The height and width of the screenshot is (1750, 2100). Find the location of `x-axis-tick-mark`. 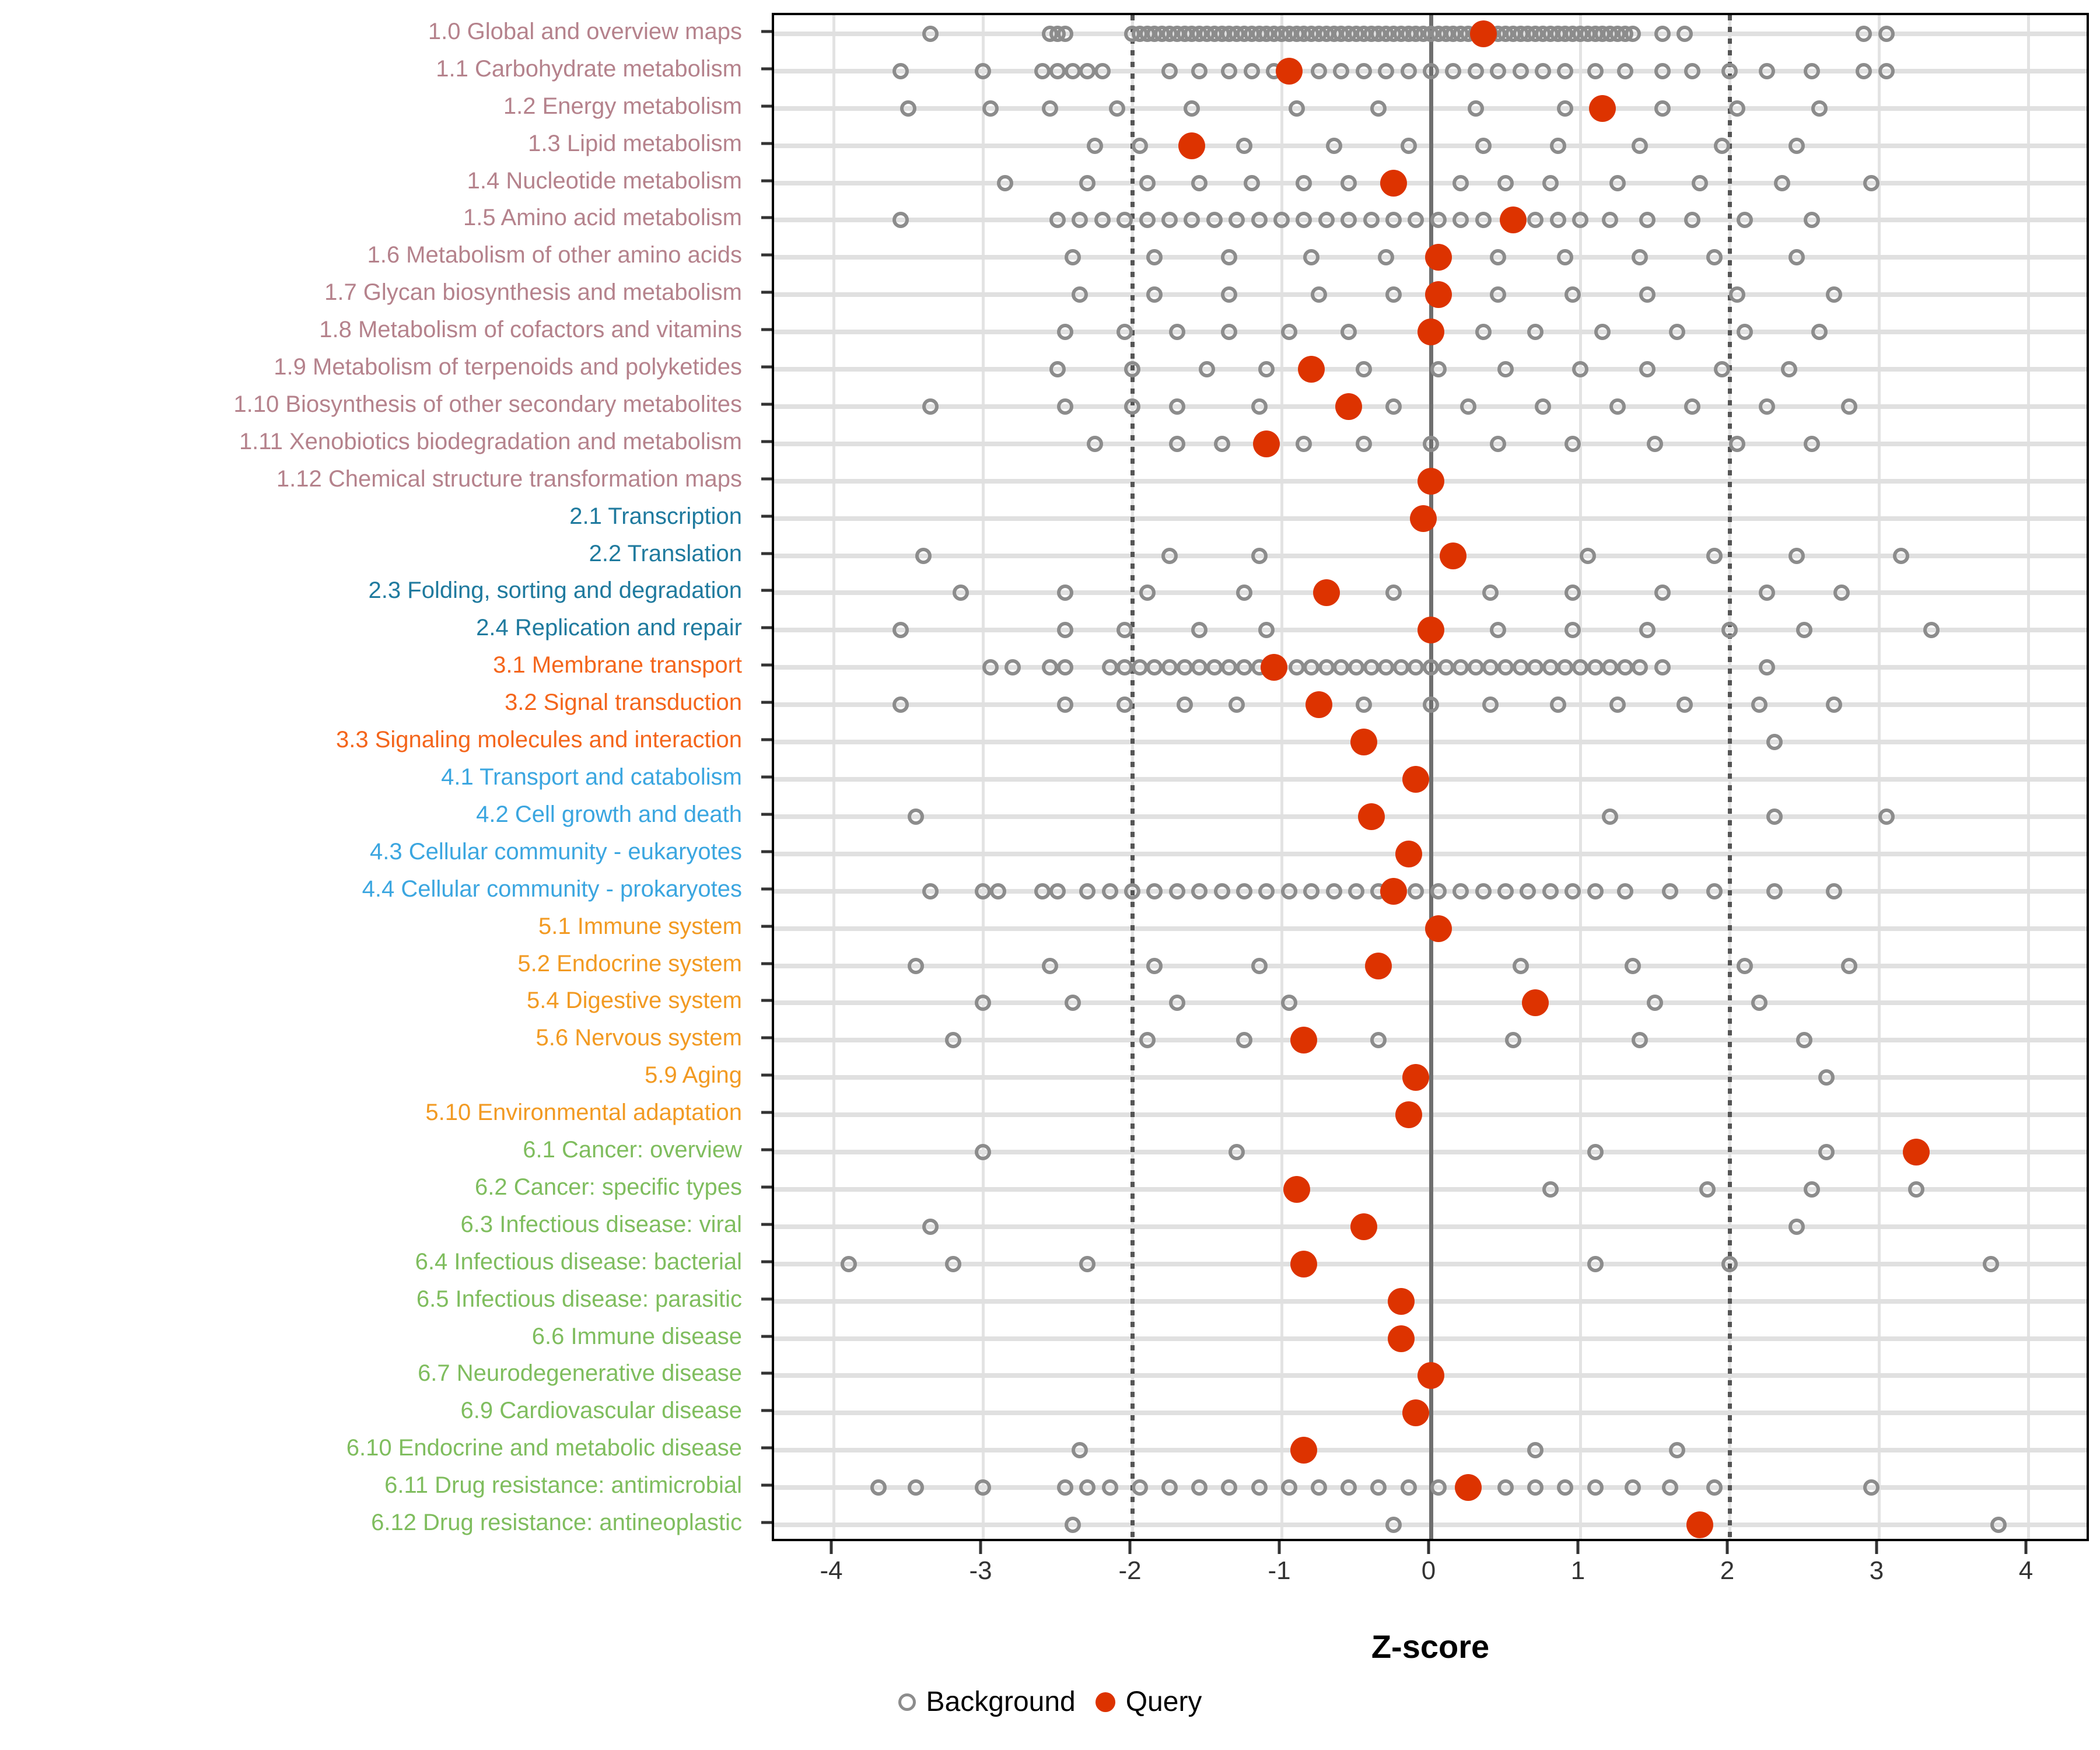

x-axis-tick-mark is located at coordinates (1727, 1547).